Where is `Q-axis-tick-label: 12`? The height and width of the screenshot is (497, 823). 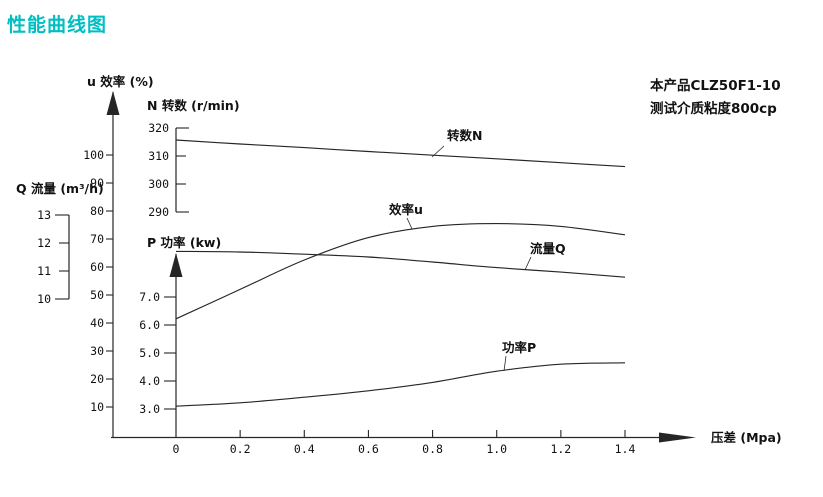
Q-axis-tick-label: 12 is located at coordinates (44, 243).